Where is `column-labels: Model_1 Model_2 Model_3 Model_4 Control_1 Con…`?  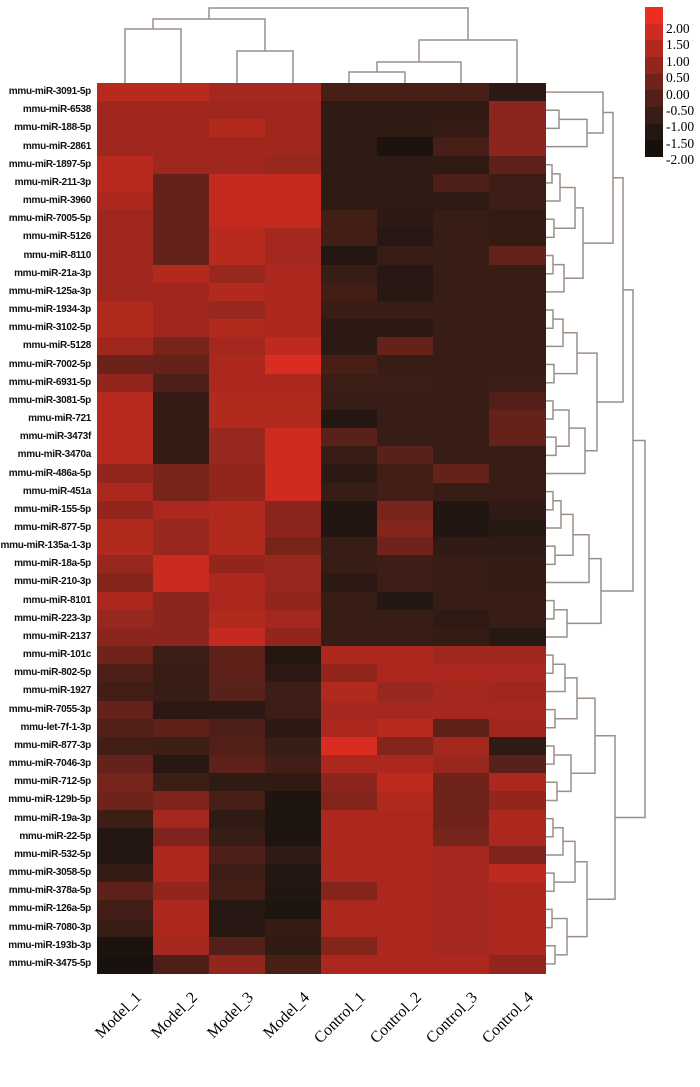 column-labels: Model_1 Model_2 Model_3 Model_4 Control_1 Con… is located at coordinates (314, 1018).